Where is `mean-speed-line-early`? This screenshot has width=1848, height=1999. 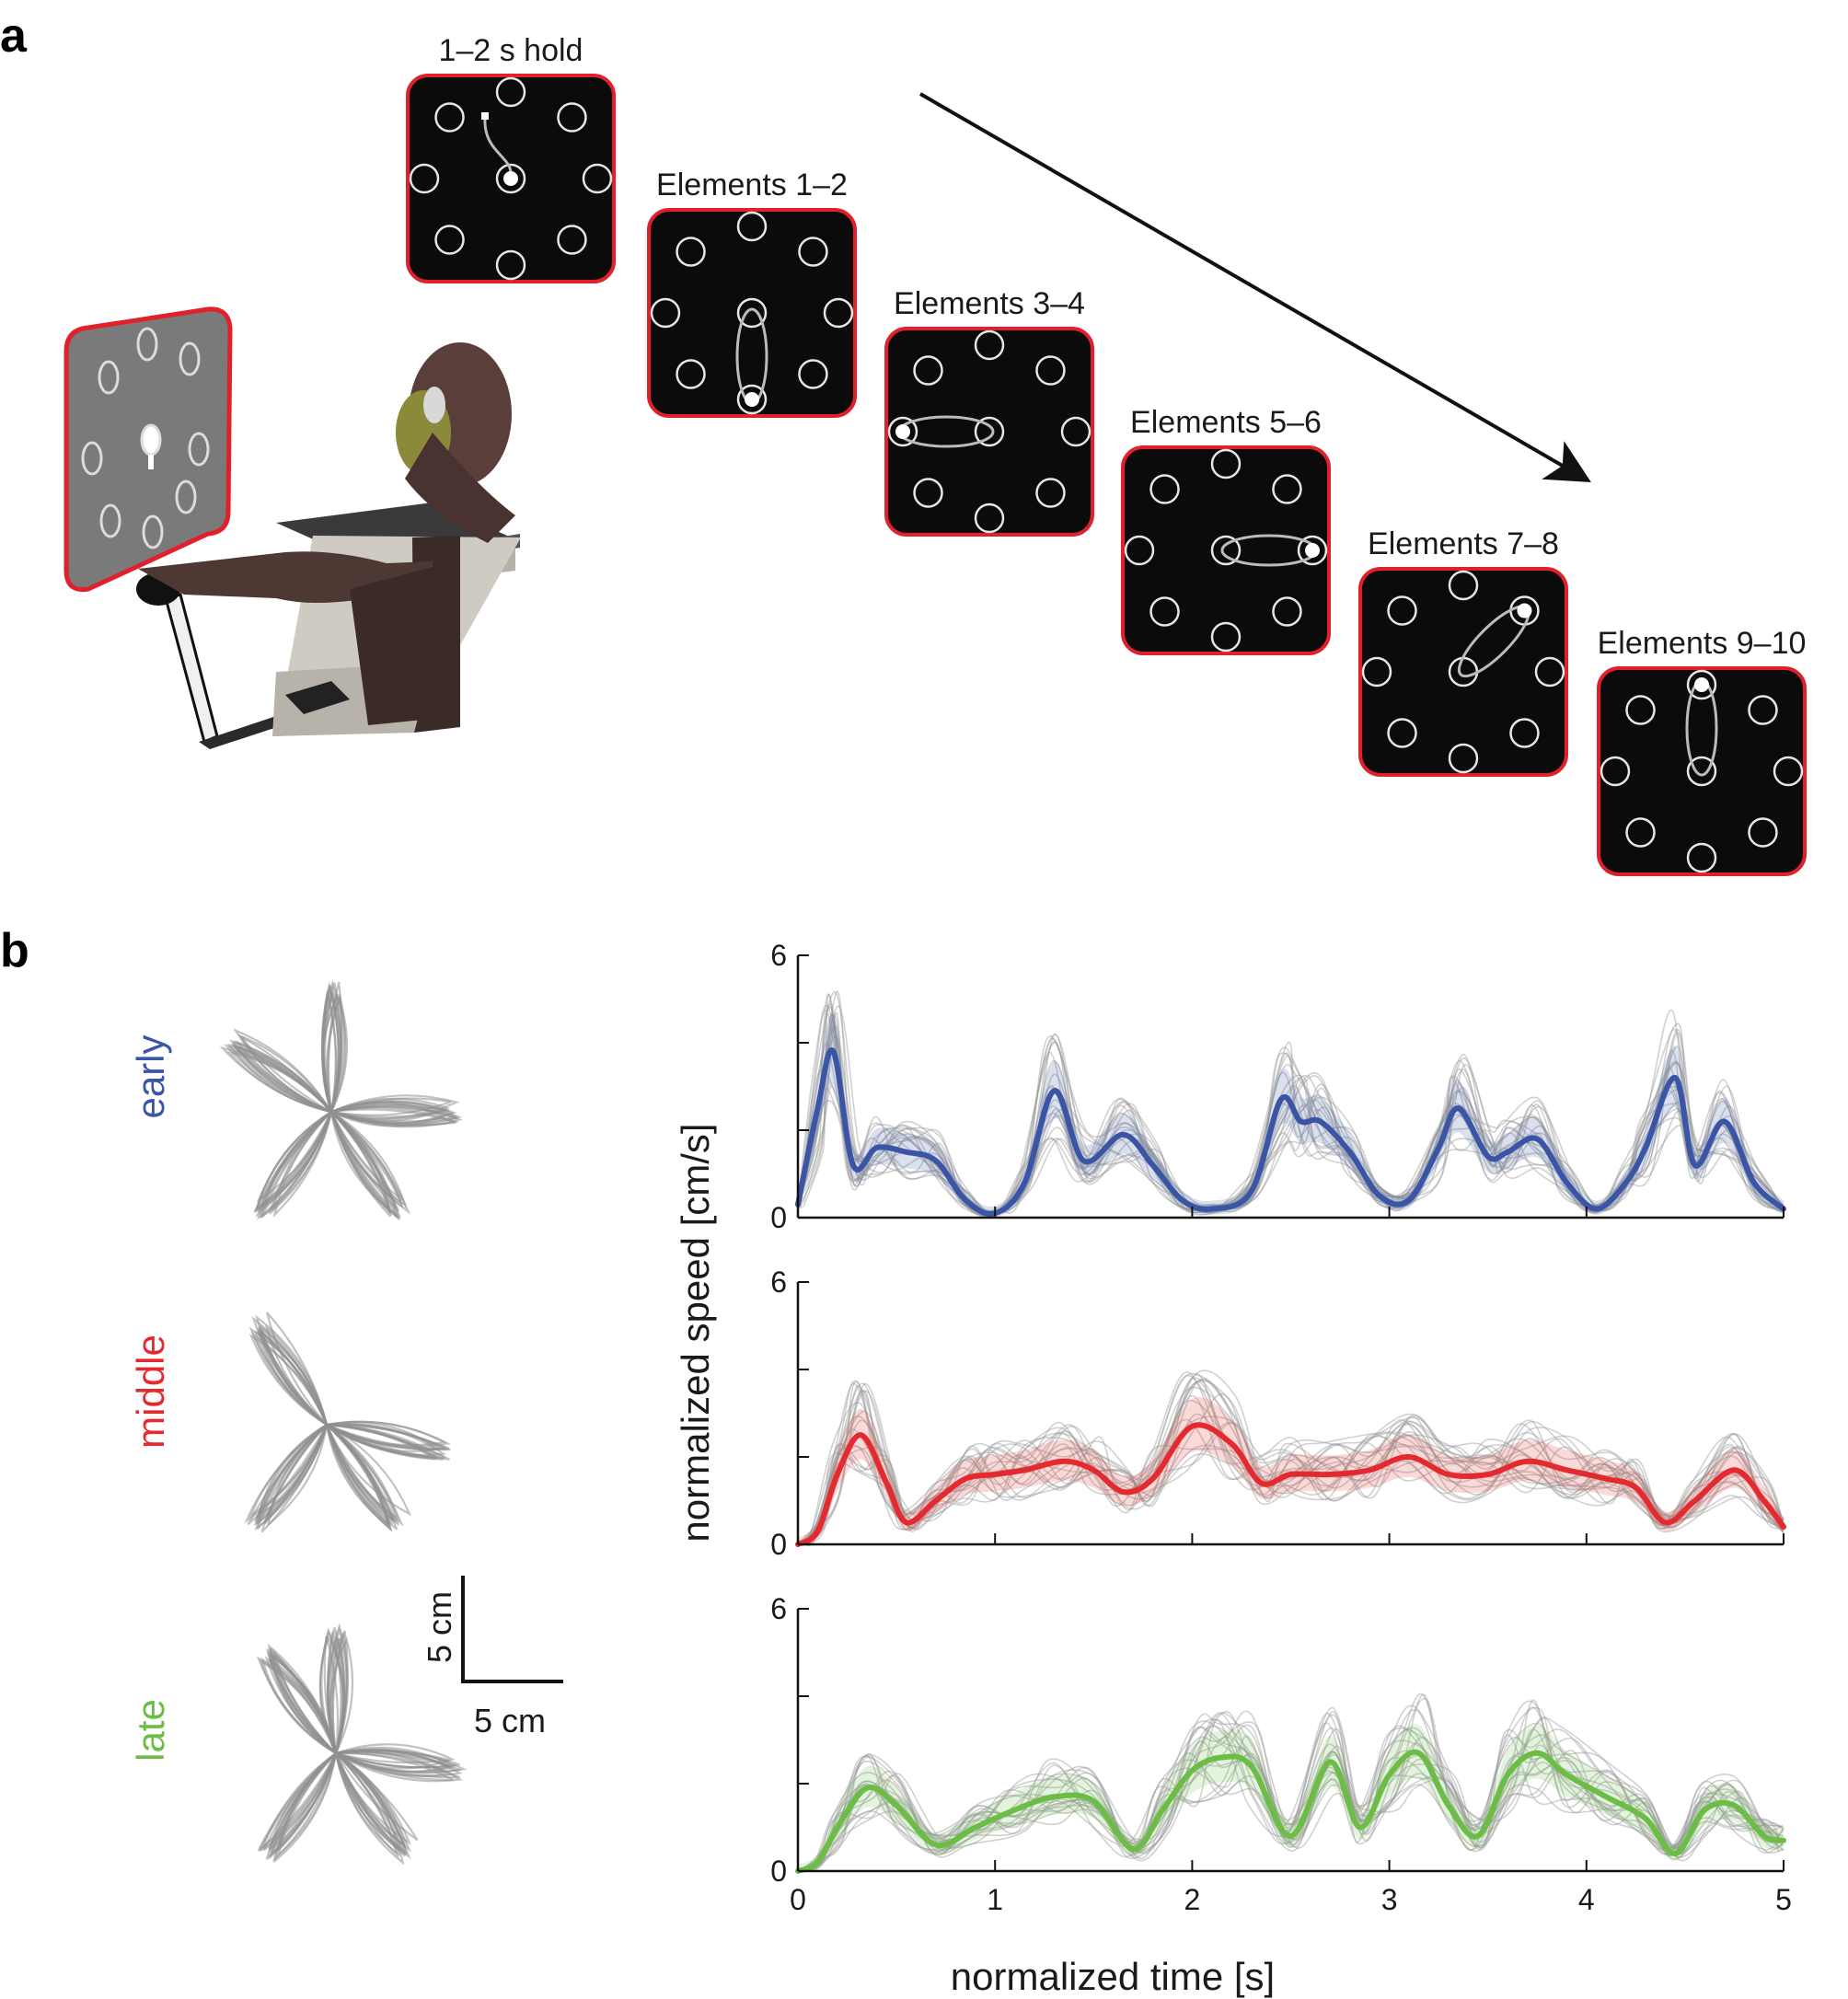
mean-speed-line-early is located at coordinates (1290, 1131).